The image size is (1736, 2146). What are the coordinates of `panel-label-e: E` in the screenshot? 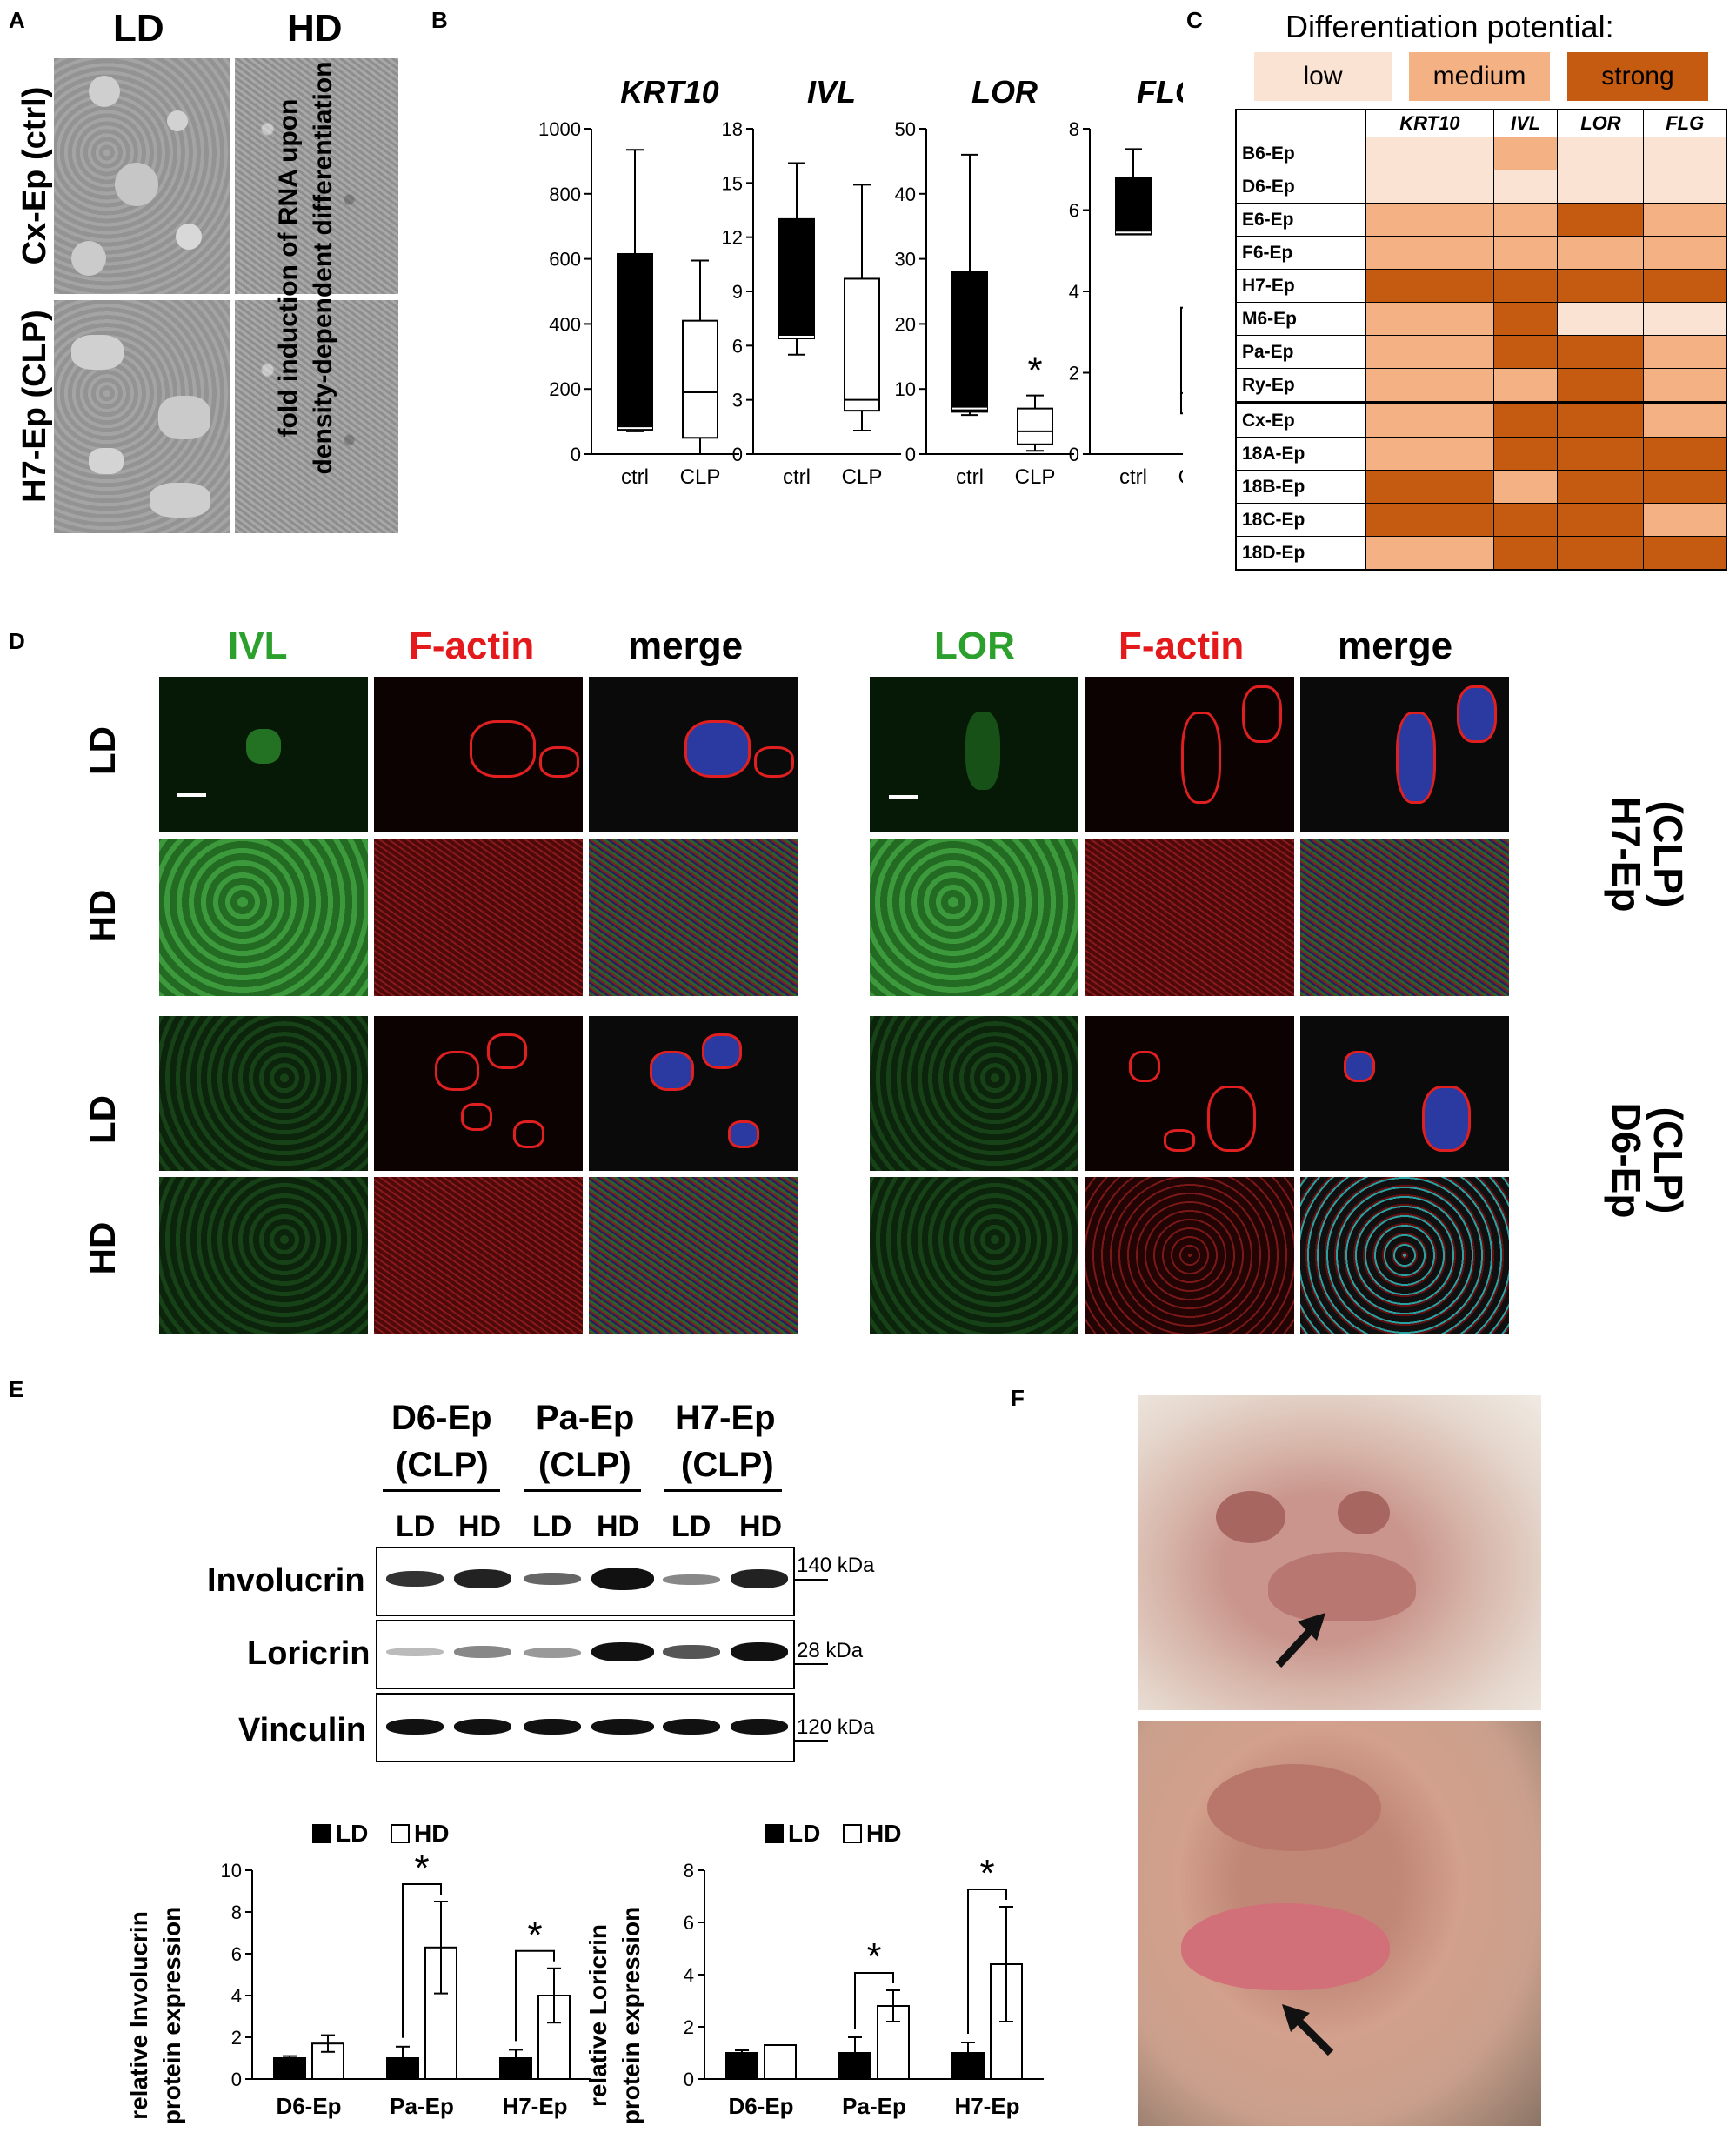 It's located at (16, 1389).